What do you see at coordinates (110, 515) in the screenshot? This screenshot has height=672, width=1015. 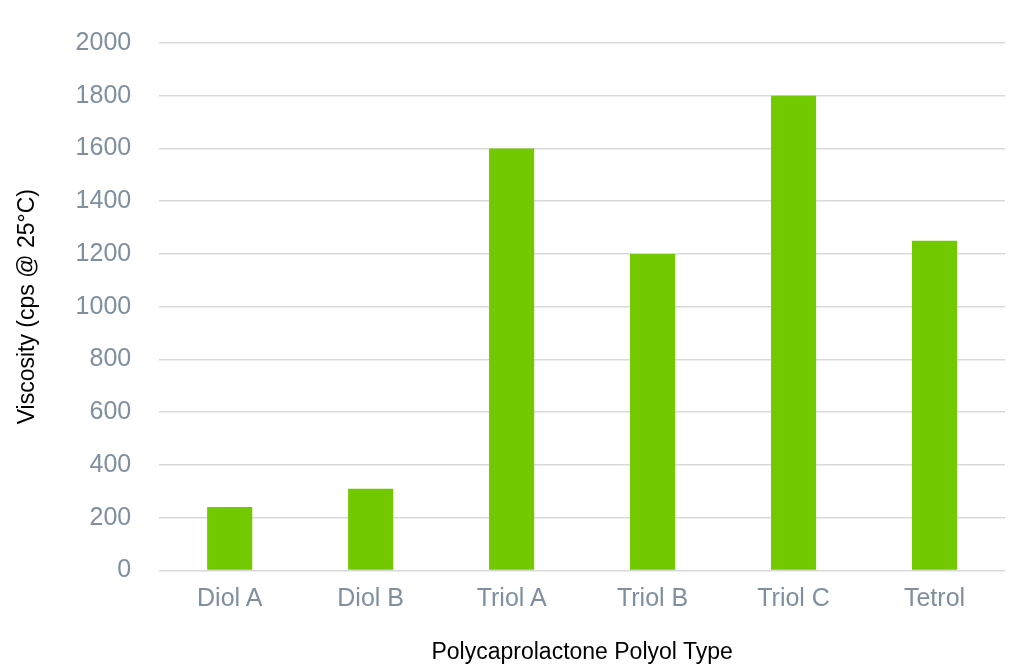 I see `y-tick-label: 200` at bounding box center [110, 515].